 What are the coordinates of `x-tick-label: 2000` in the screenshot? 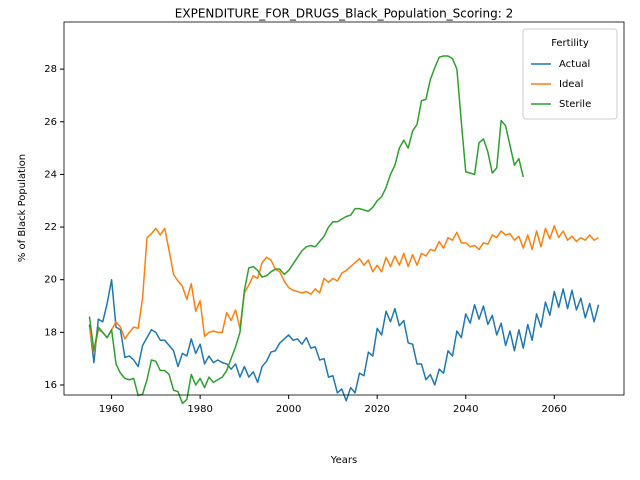 It's located at (288, 409).